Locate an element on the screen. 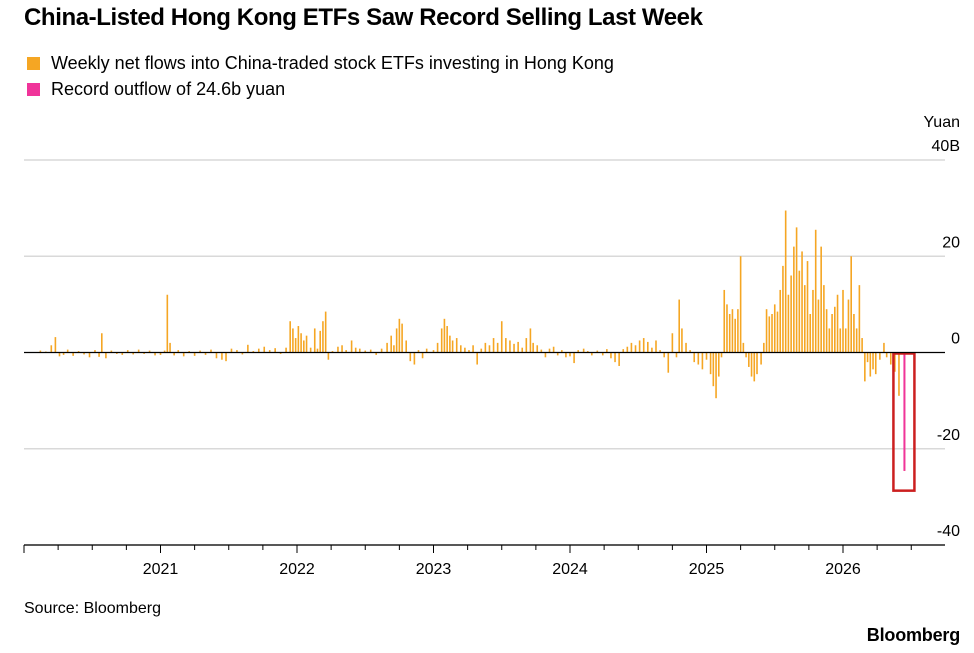 This screenshot has width=974, height=653. y-tick-label: 0 is located at coordinates (955, 339).